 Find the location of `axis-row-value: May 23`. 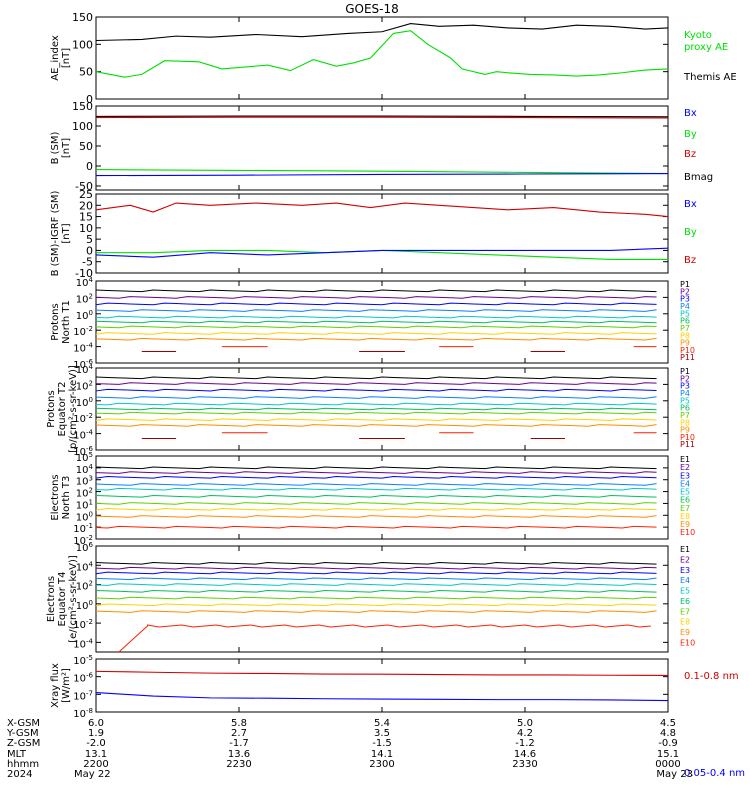

axis-row-value: May 23 is located at coordinates (674, 774).